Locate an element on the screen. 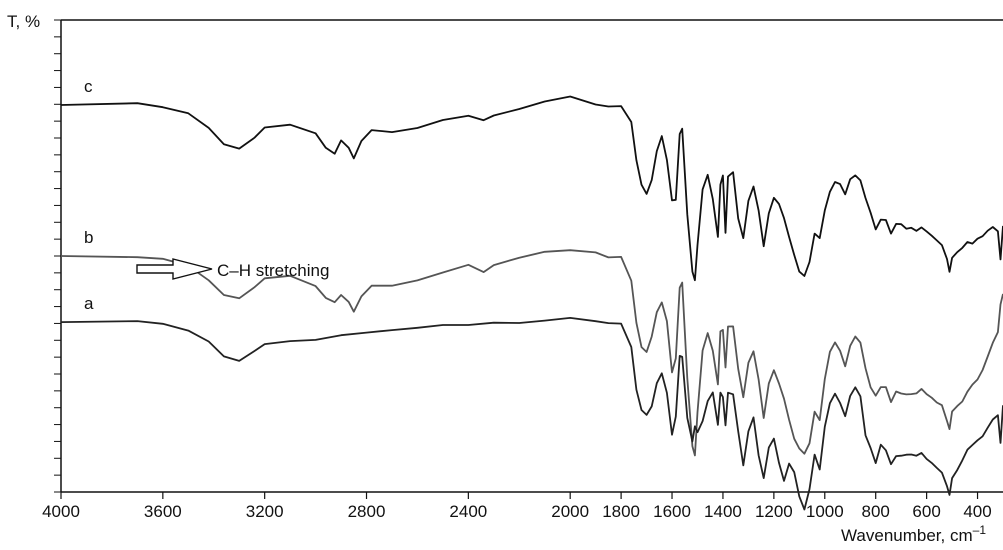 This screenshot has height=550, width=1003. x-tick-label: 2000 is located at coordinates (570, 511).